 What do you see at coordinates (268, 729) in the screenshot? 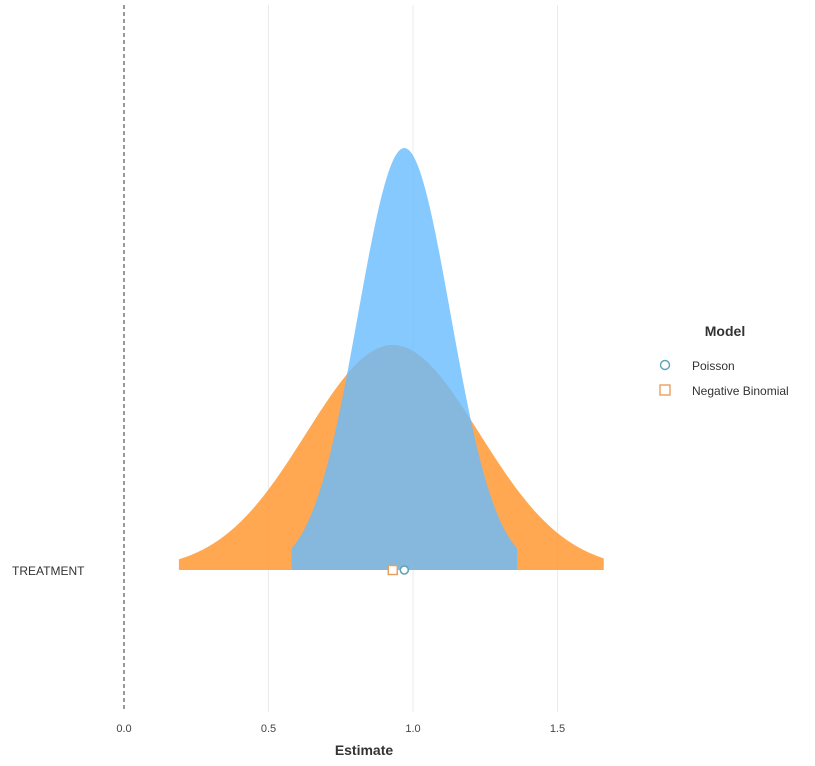
I see `x-tick-label-0-5: 0.5` at bounding box center [268, 729].